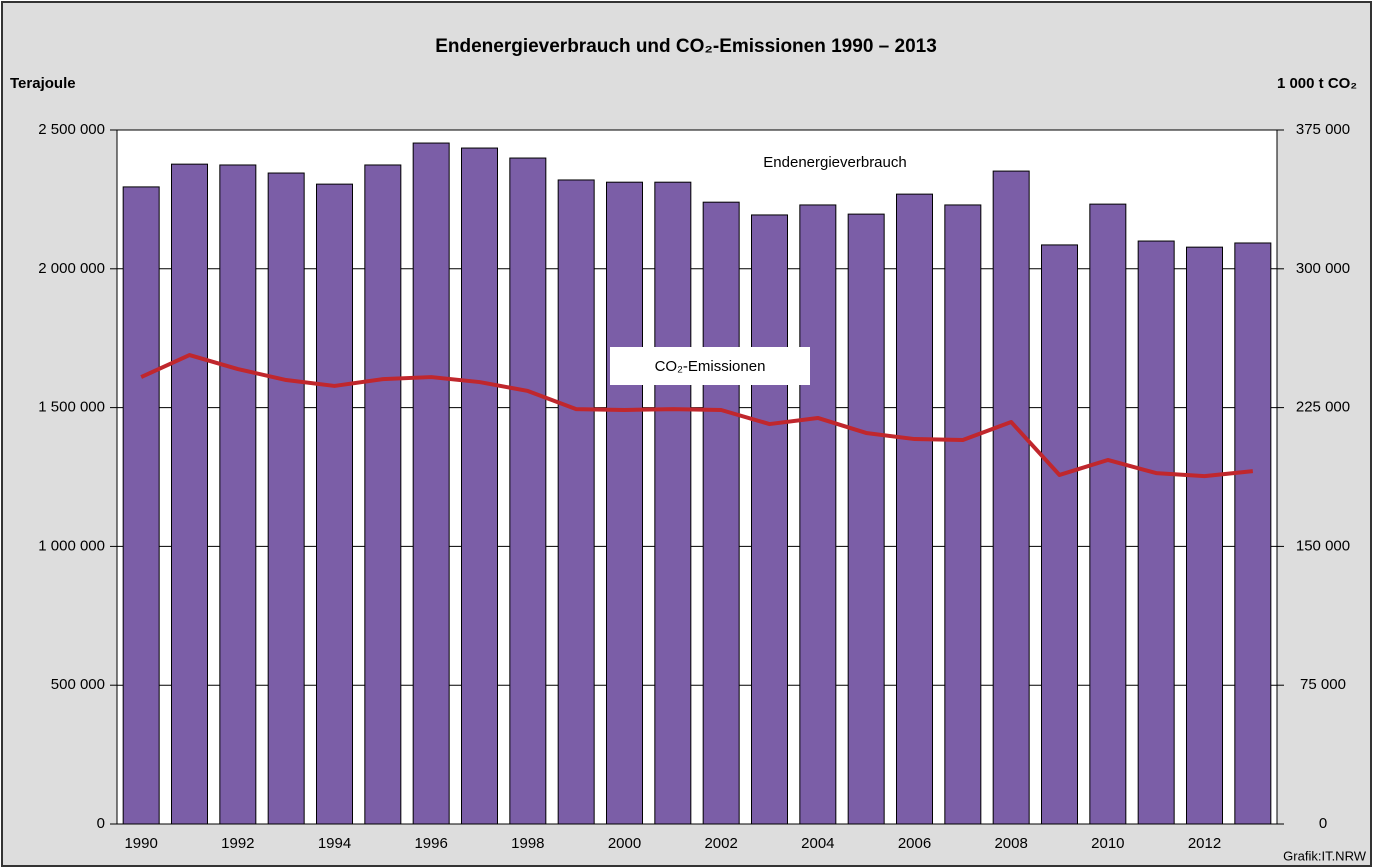  Describe the element at coordinates (71, 407) in the screenshot. I see `y-tick-label: 1 500 000` at that location.